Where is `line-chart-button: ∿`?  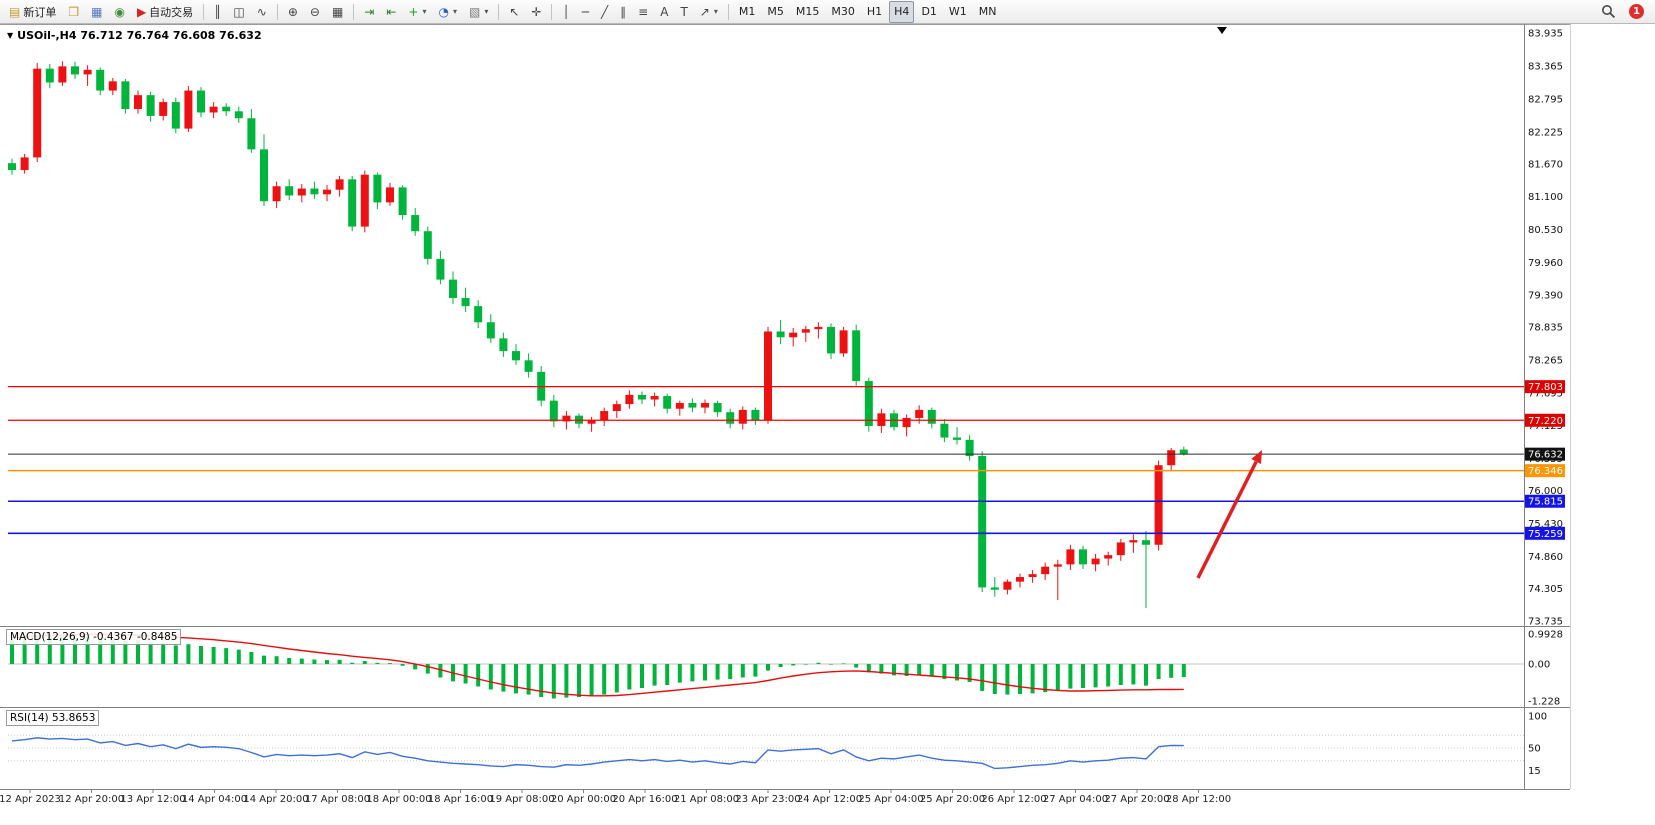
line-chart-button: ∿ is located at coordinates (262, 12).